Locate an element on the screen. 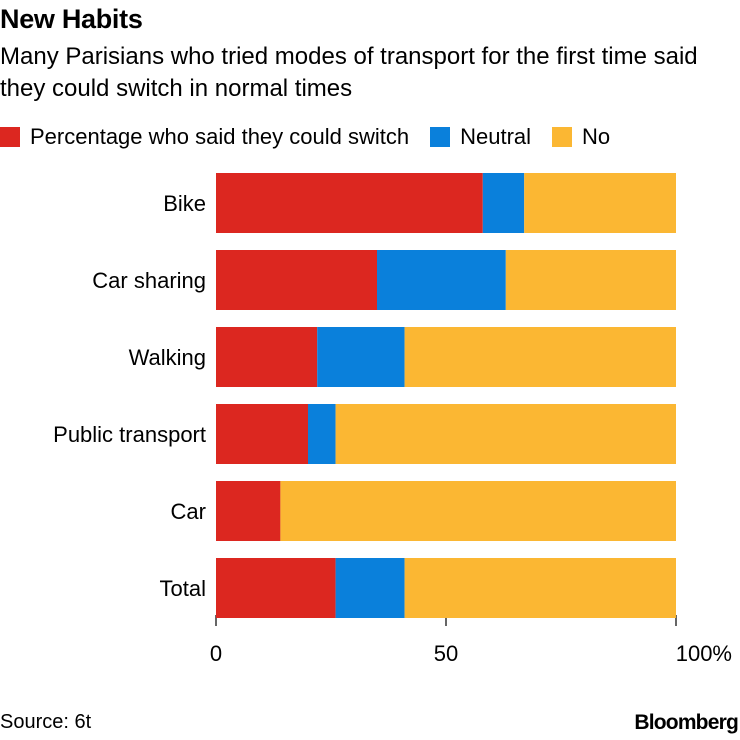  bar-public-transport-no is located at coordinates (505, 434).